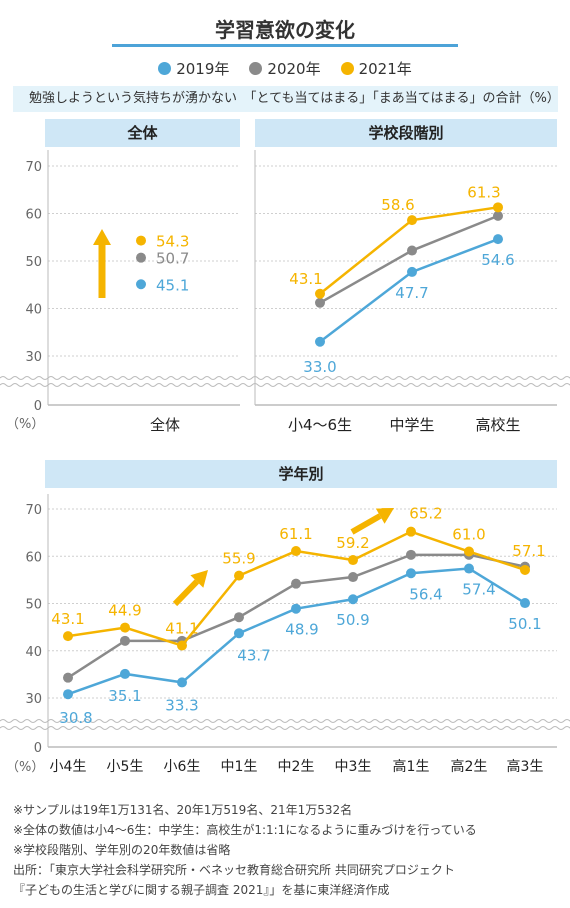 The image size is (570, 908). Describe the element at coordinates (385, 69) in the screenshot. I see `legend-label-2021: 2021年` at that location.